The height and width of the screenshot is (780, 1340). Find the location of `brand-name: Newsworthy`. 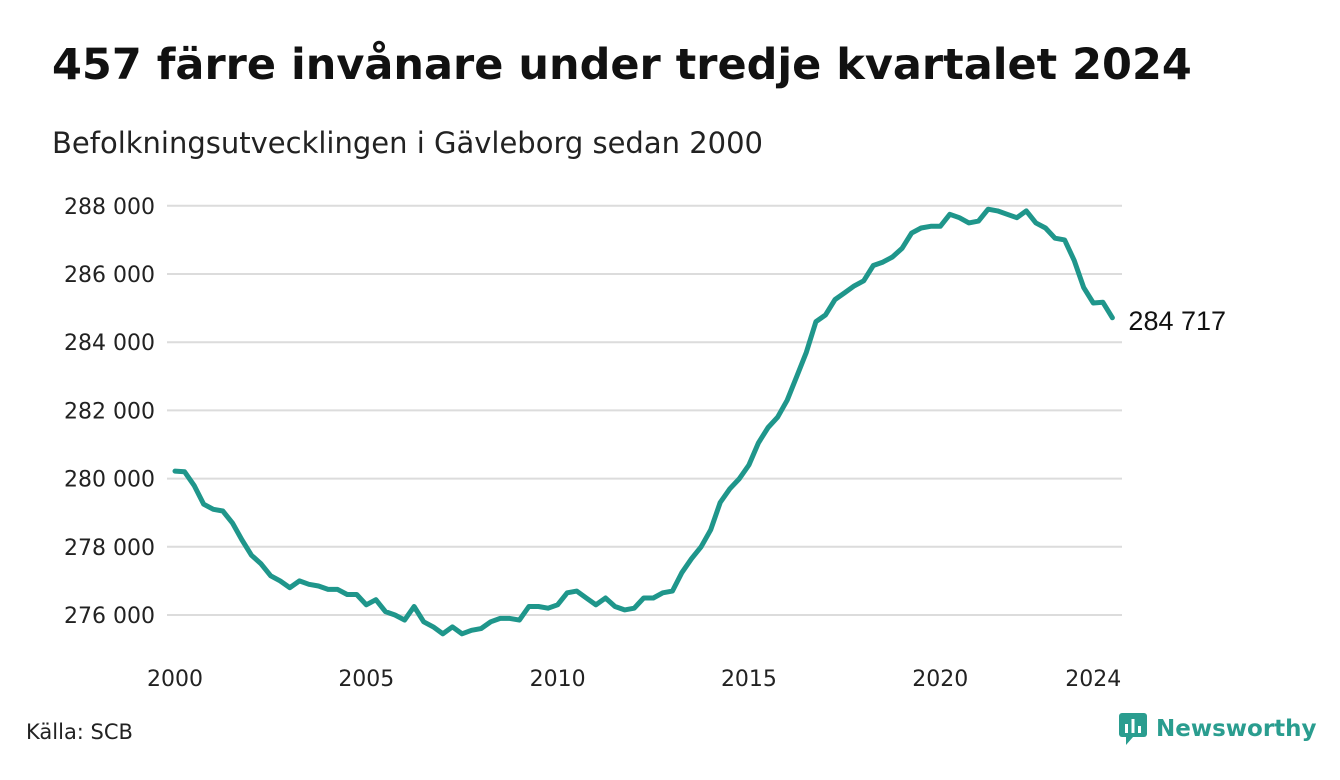

brand-name: Newsworthy is located at coordinates (1236, 729).